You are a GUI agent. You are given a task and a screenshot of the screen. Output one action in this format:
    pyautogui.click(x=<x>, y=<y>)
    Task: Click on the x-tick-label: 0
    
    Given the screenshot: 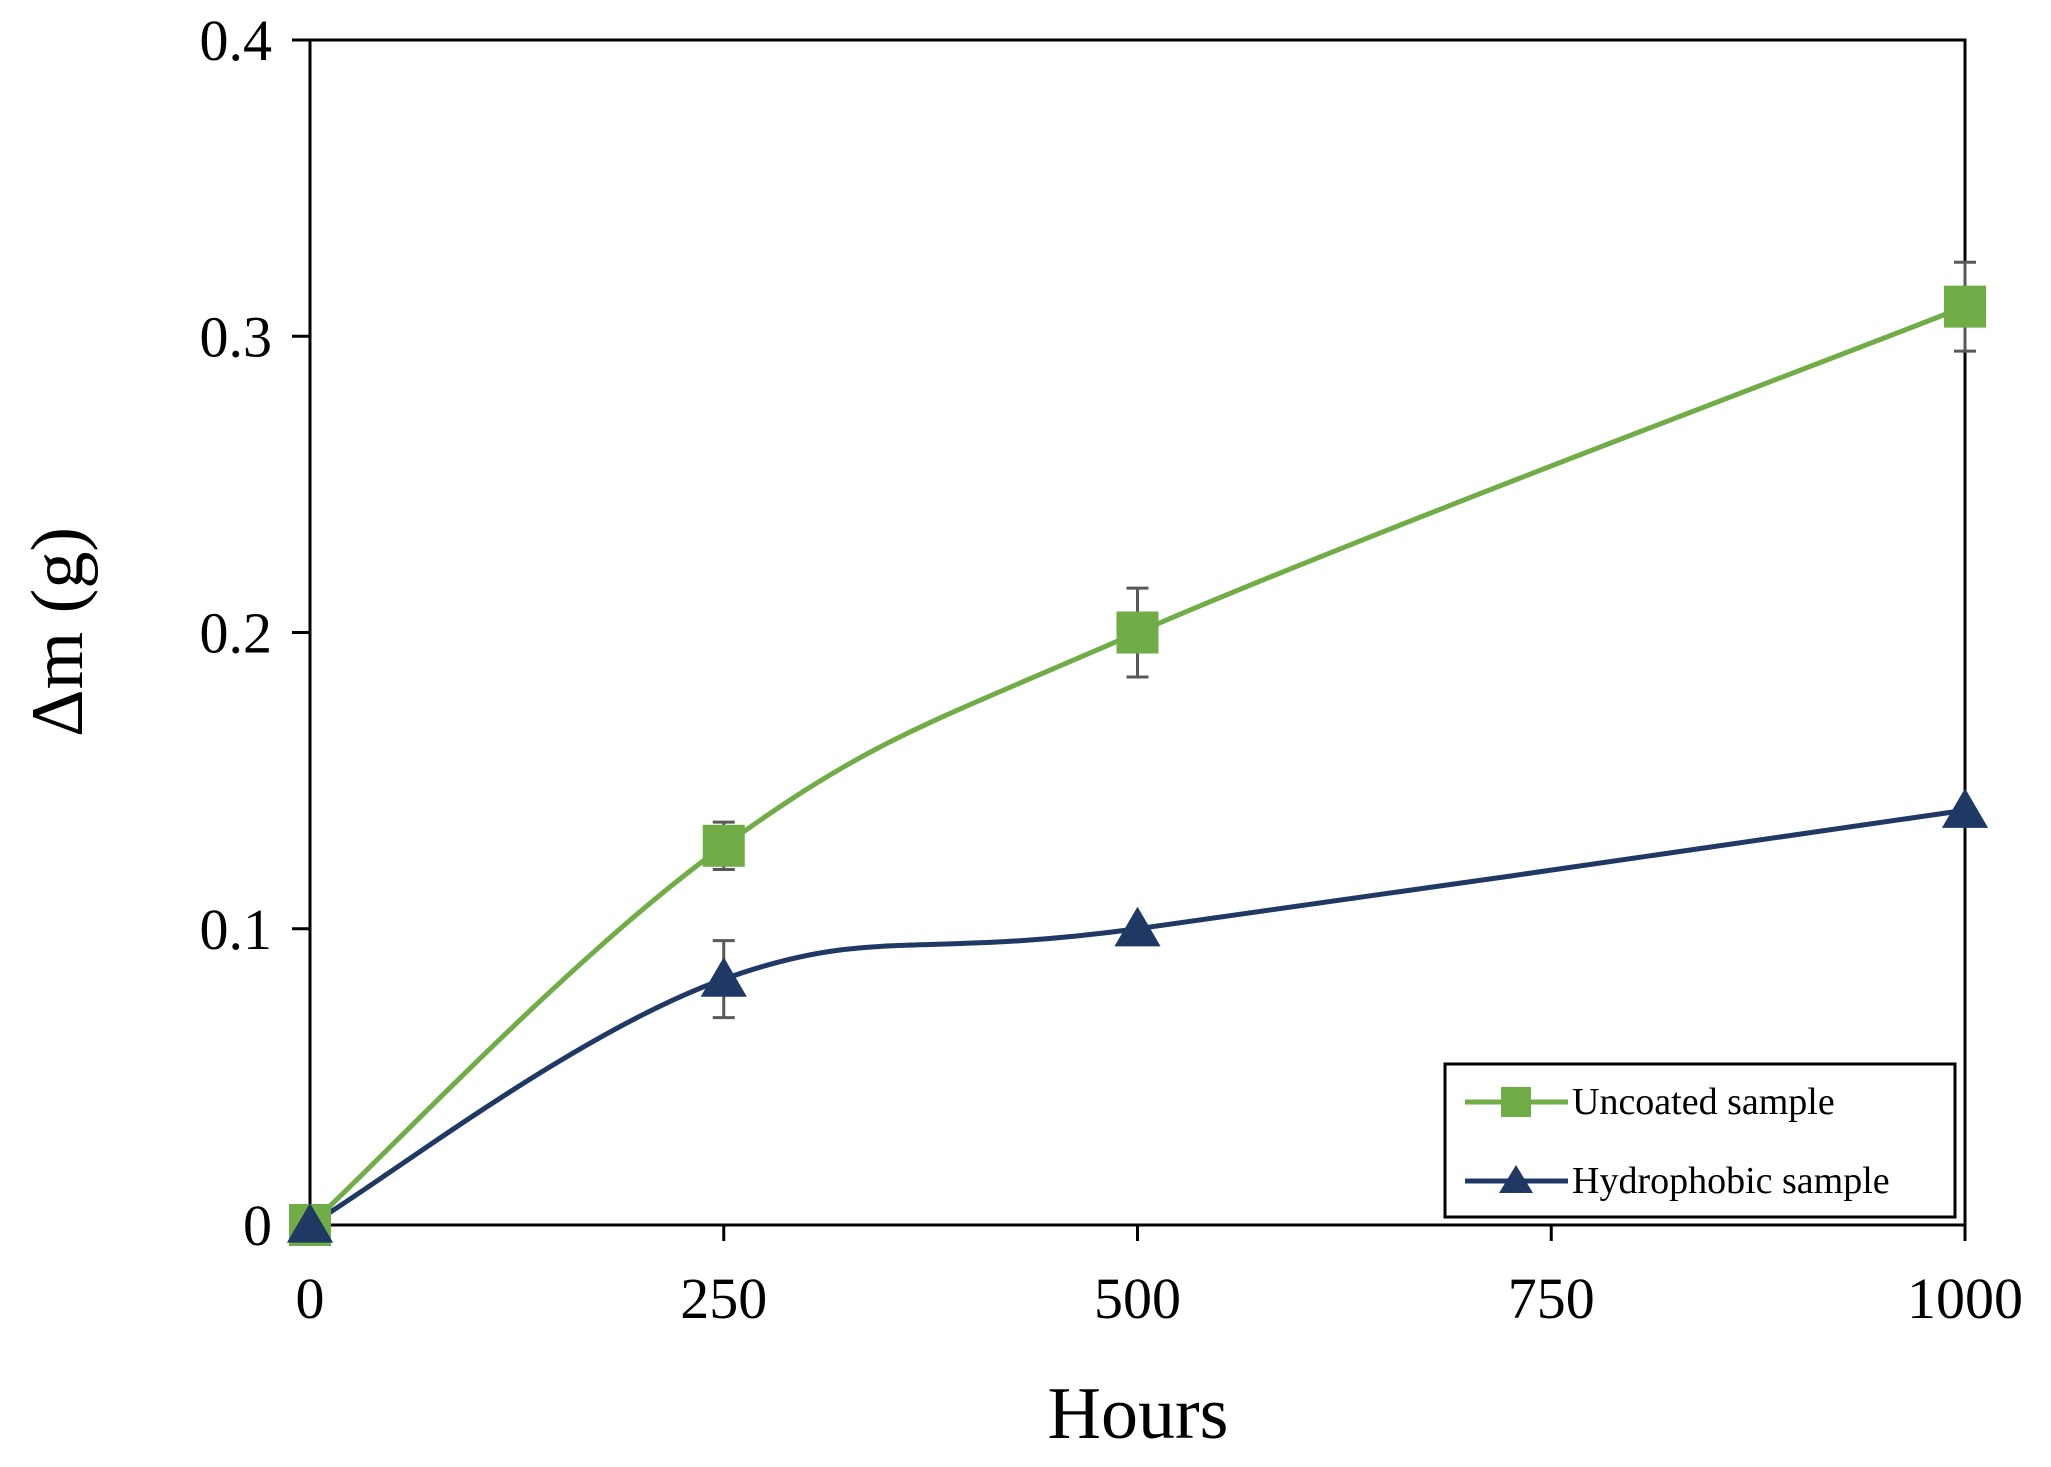 What is the action you would take?
    pyautogui.click(x=310, y=1298)
    